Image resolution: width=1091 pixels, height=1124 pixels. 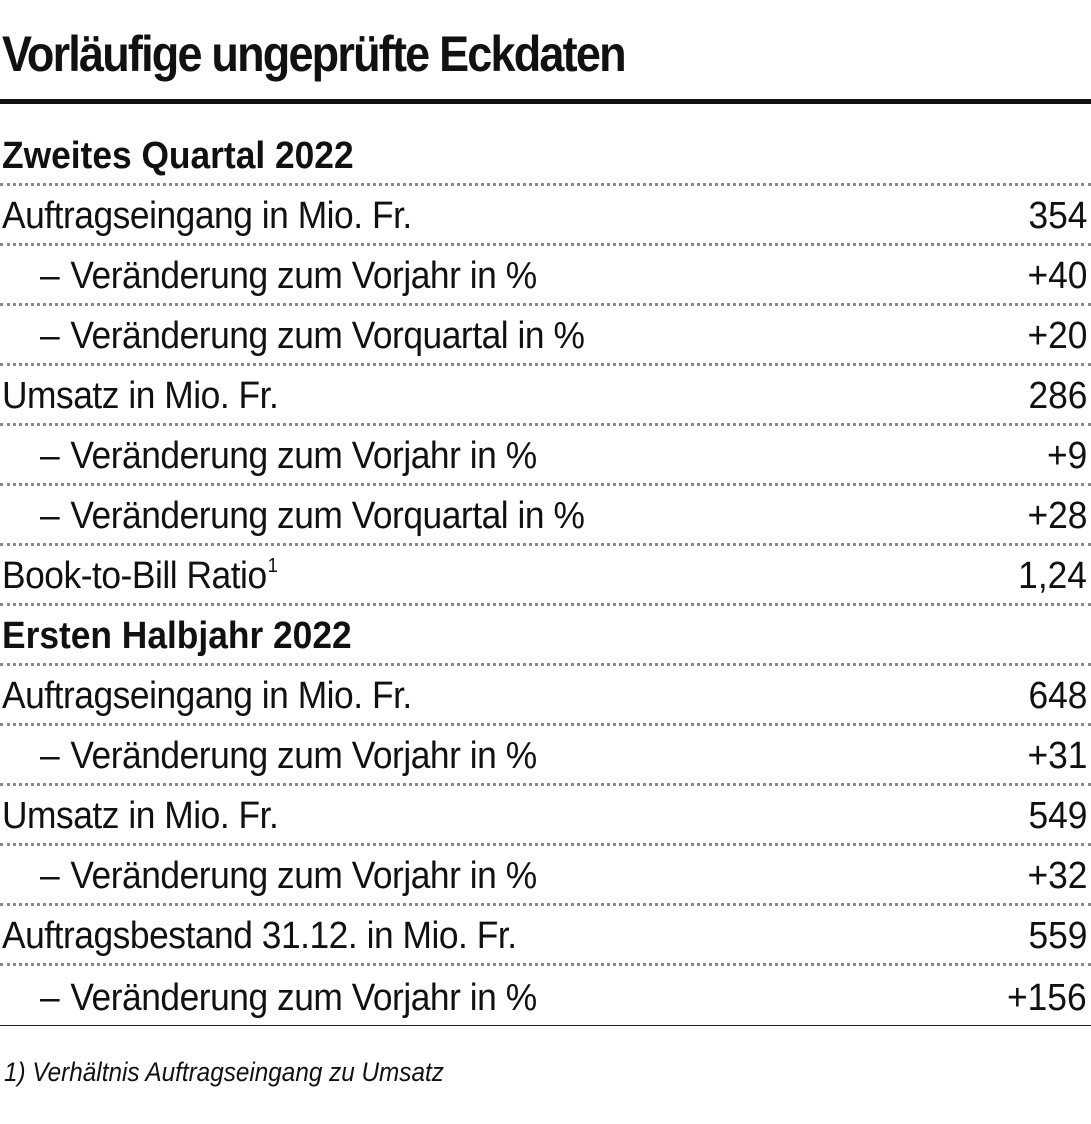 I want to click on table-title: Vorläufige ungeprüfte Eckdaten, so click(x=314, y=54).